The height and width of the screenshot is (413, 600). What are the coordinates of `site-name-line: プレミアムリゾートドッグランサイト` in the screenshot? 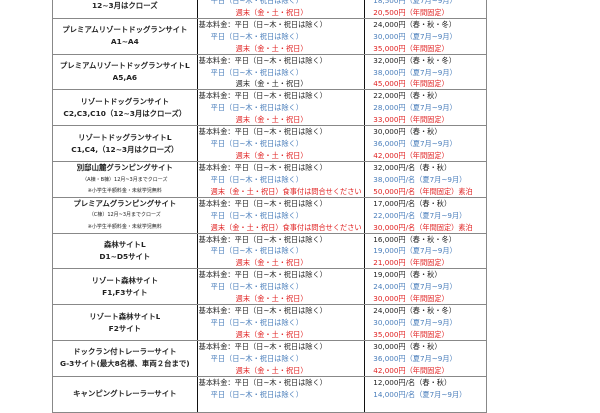 It's located at (124, 30).